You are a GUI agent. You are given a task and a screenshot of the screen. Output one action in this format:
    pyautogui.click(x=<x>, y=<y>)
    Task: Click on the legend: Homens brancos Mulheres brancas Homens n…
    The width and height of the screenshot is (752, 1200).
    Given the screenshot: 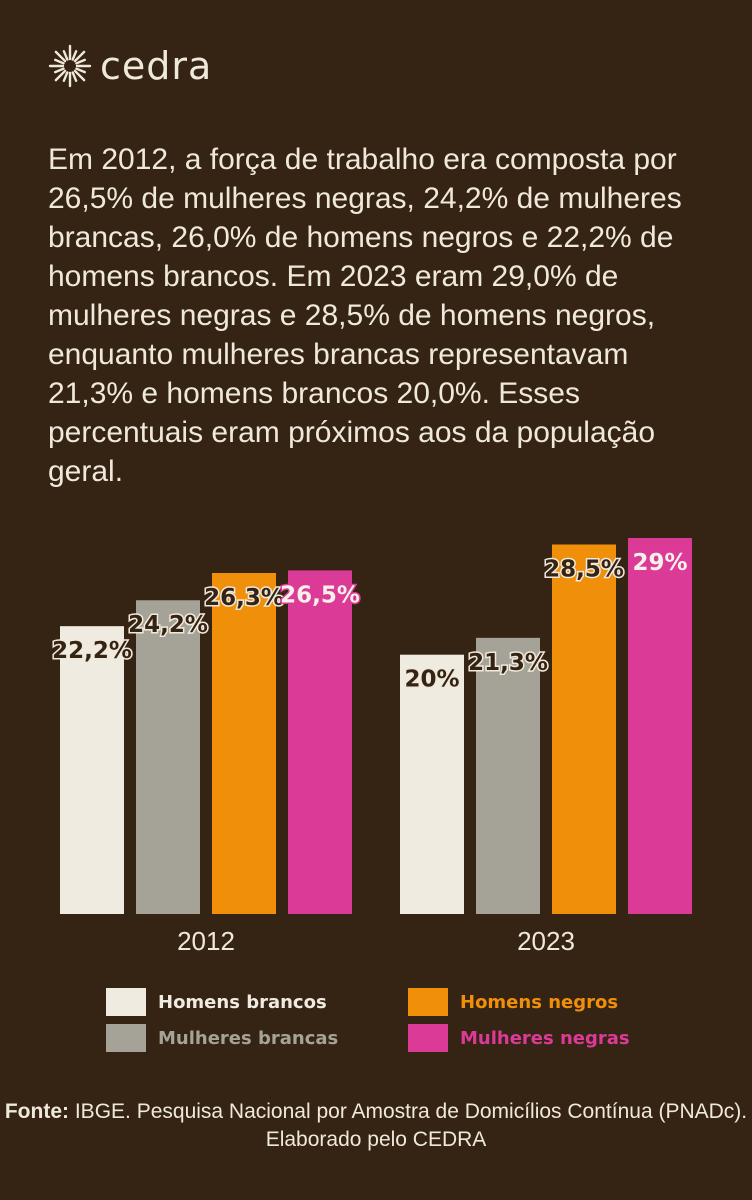 What is the action you would take?
    pyautogui.click(x=386, y=1023)
    